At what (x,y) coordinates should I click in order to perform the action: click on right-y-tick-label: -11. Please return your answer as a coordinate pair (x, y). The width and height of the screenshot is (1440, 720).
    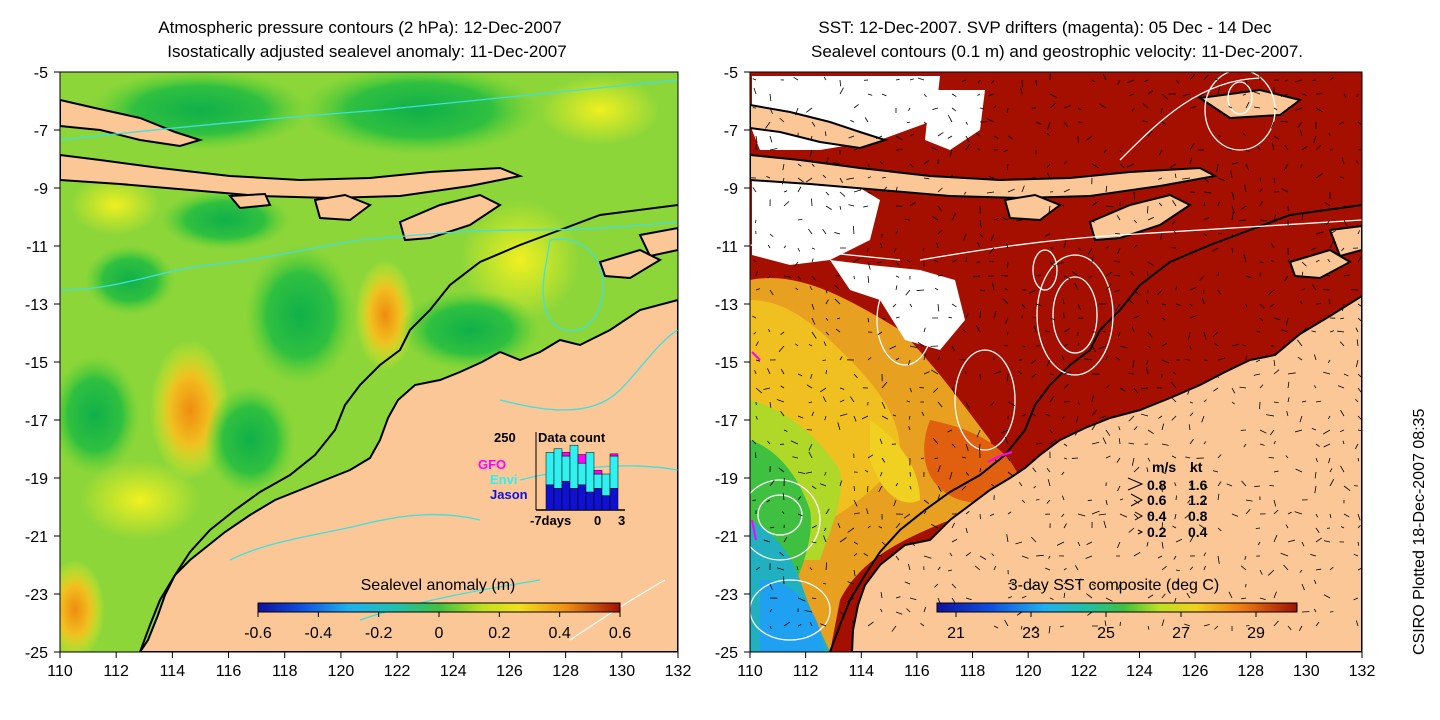
    Looking at the image, I should click on (727, 247).